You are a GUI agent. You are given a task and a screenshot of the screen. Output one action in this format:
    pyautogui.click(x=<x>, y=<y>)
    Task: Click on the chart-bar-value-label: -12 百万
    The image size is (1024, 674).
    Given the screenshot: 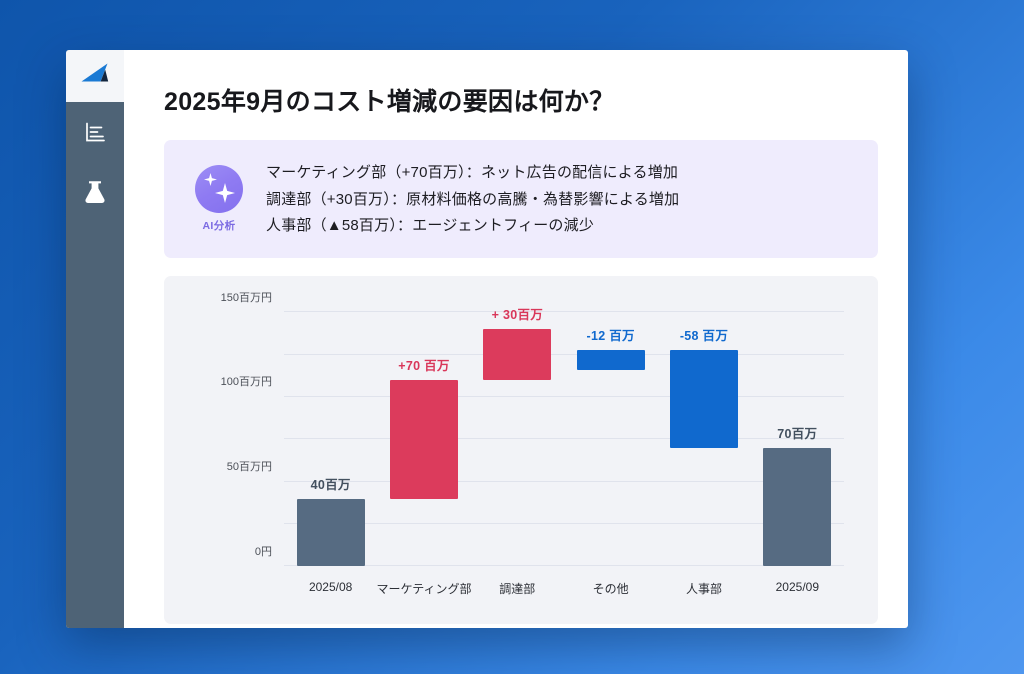 What is the action you would take?
    pyautogui.click(x=610, y=335)
    